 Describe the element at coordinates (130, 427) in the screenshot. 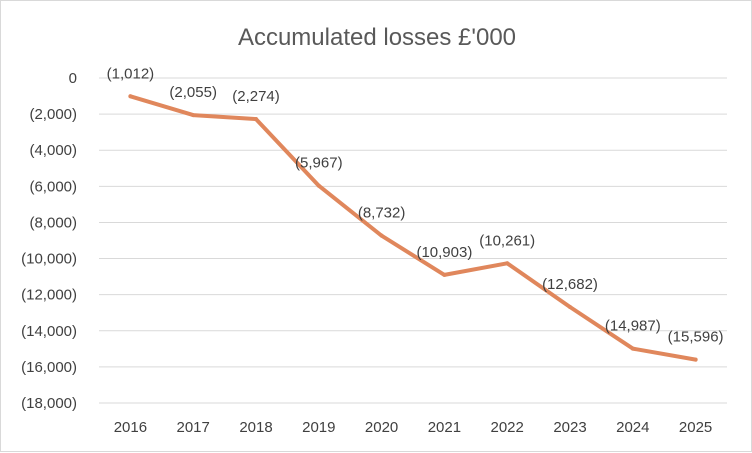

I see `x-tick-label: 2016` at that location.